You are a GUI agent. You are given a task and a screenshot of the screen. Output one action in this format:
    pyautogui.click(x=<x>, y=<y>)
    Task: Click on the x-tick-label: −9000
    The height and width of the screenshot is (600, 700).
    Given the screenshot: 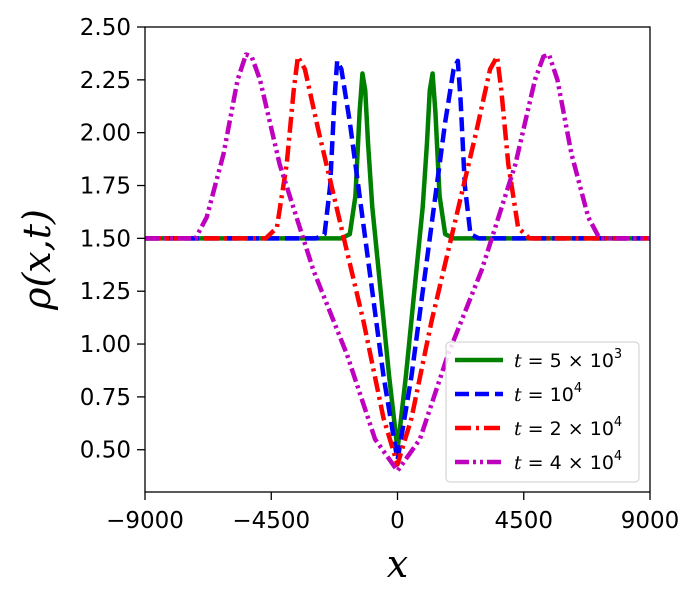 What is the action you would take?
    pyautogui.click(x=145, y=521)
    